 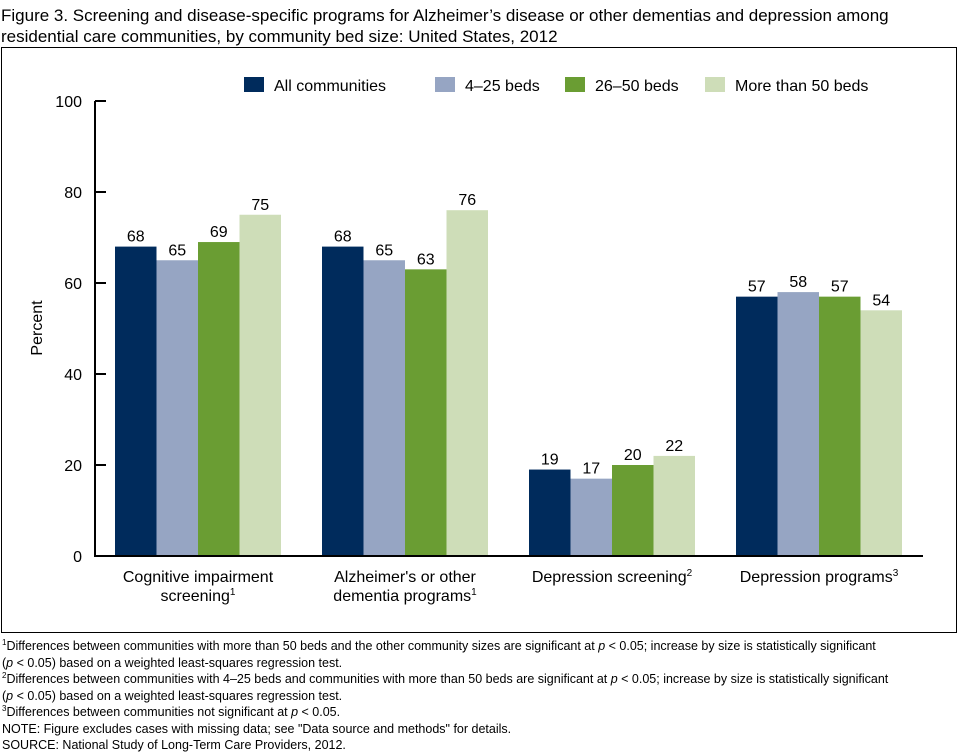 I want to click on y-axis: 0 20 40 60 80 100, so click(x=80, y=330).